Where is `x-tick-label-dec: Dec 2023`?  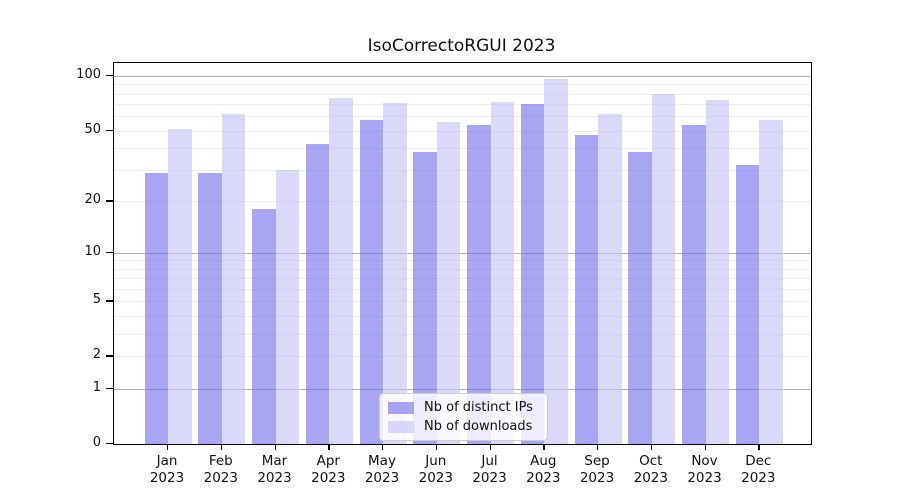 x-tick-label-dec: Dec 2023 is located at coordinates (758, 469).